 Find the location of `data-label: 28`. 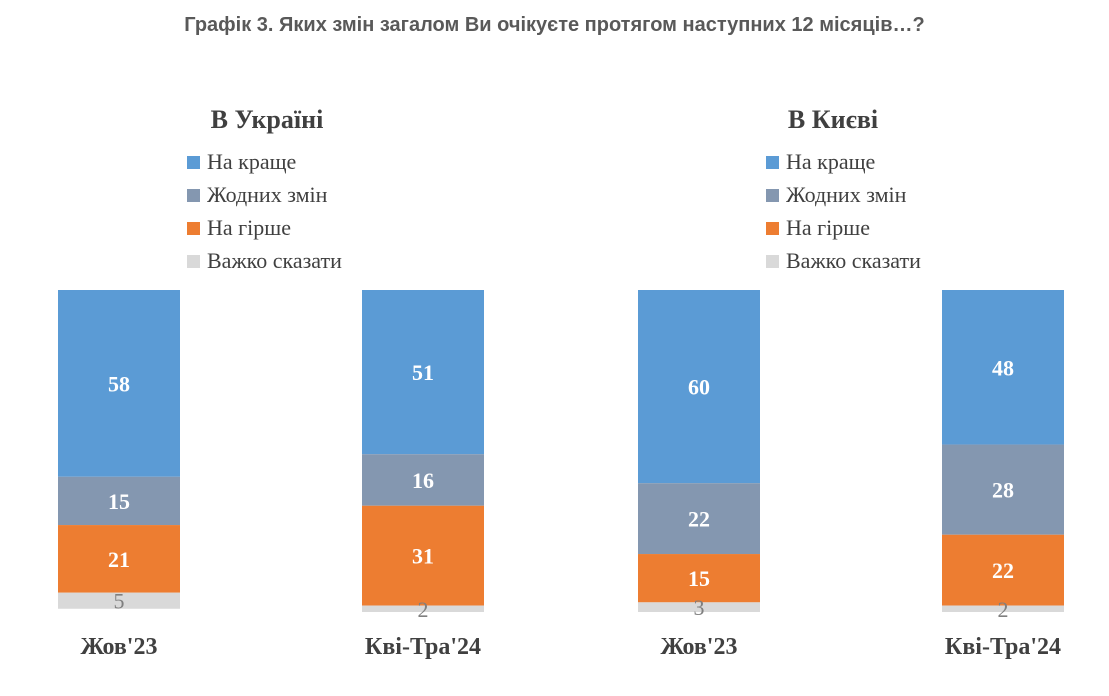

data-label: 28 is located at coordinates (1003, 490).